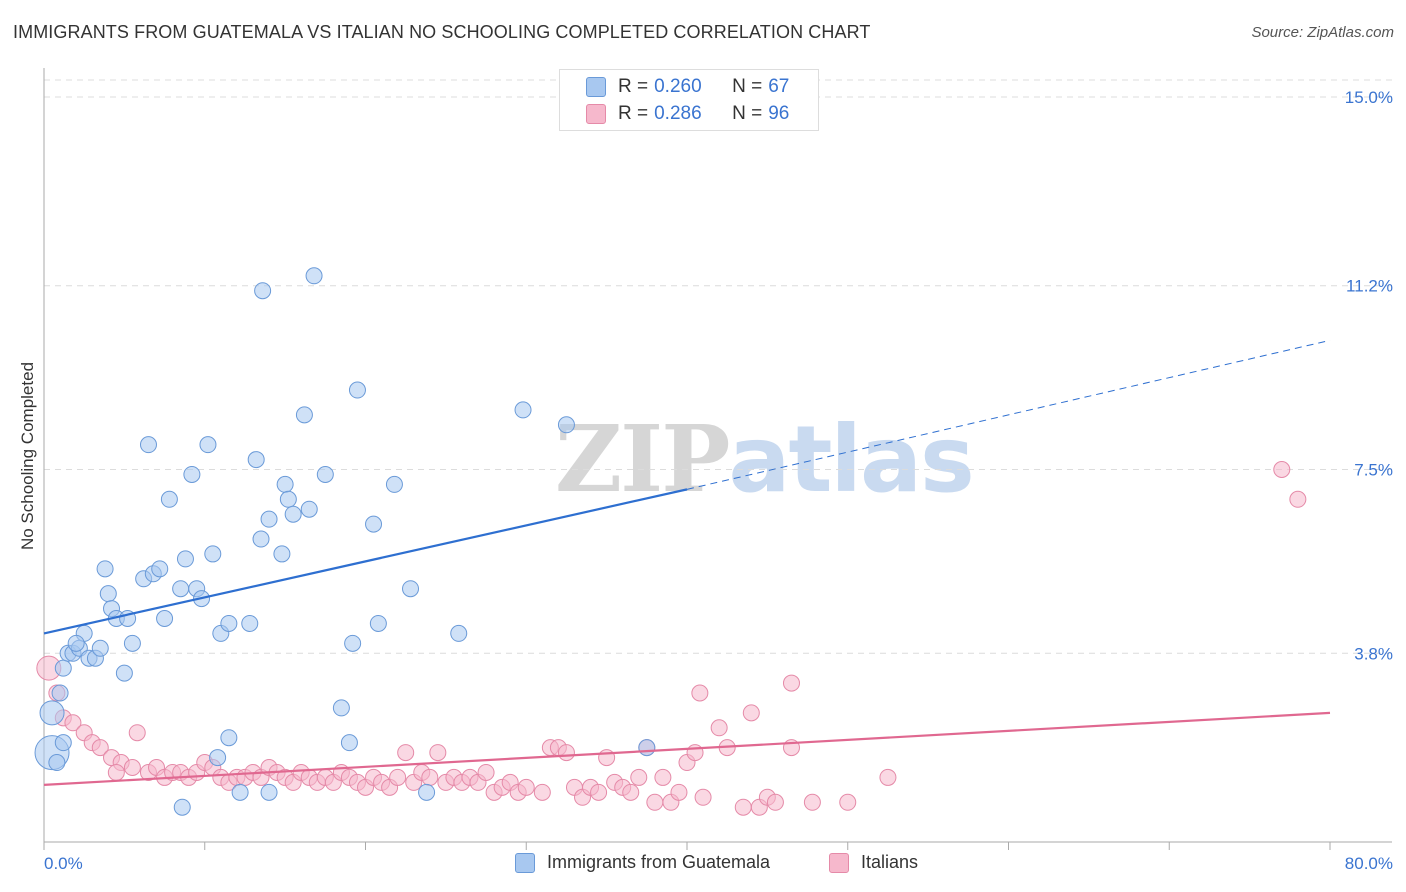  I want to click on guatemala-trend-extension, so click(1008, 414).